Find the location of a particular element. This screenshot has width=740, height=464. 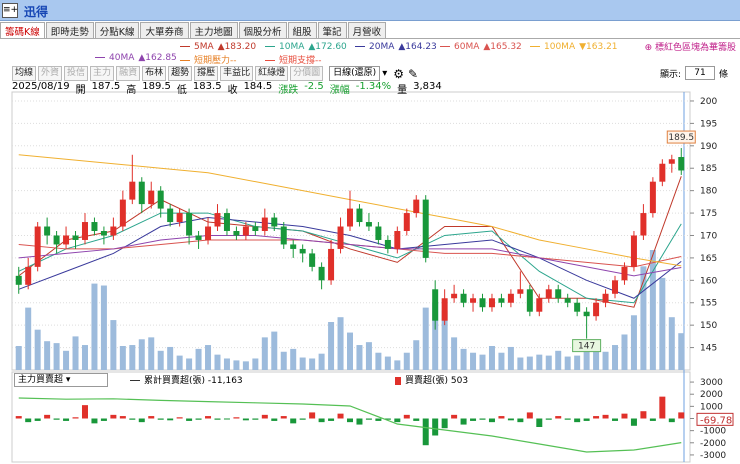

tool-button: 布林 is located at coordinates (154, 73).